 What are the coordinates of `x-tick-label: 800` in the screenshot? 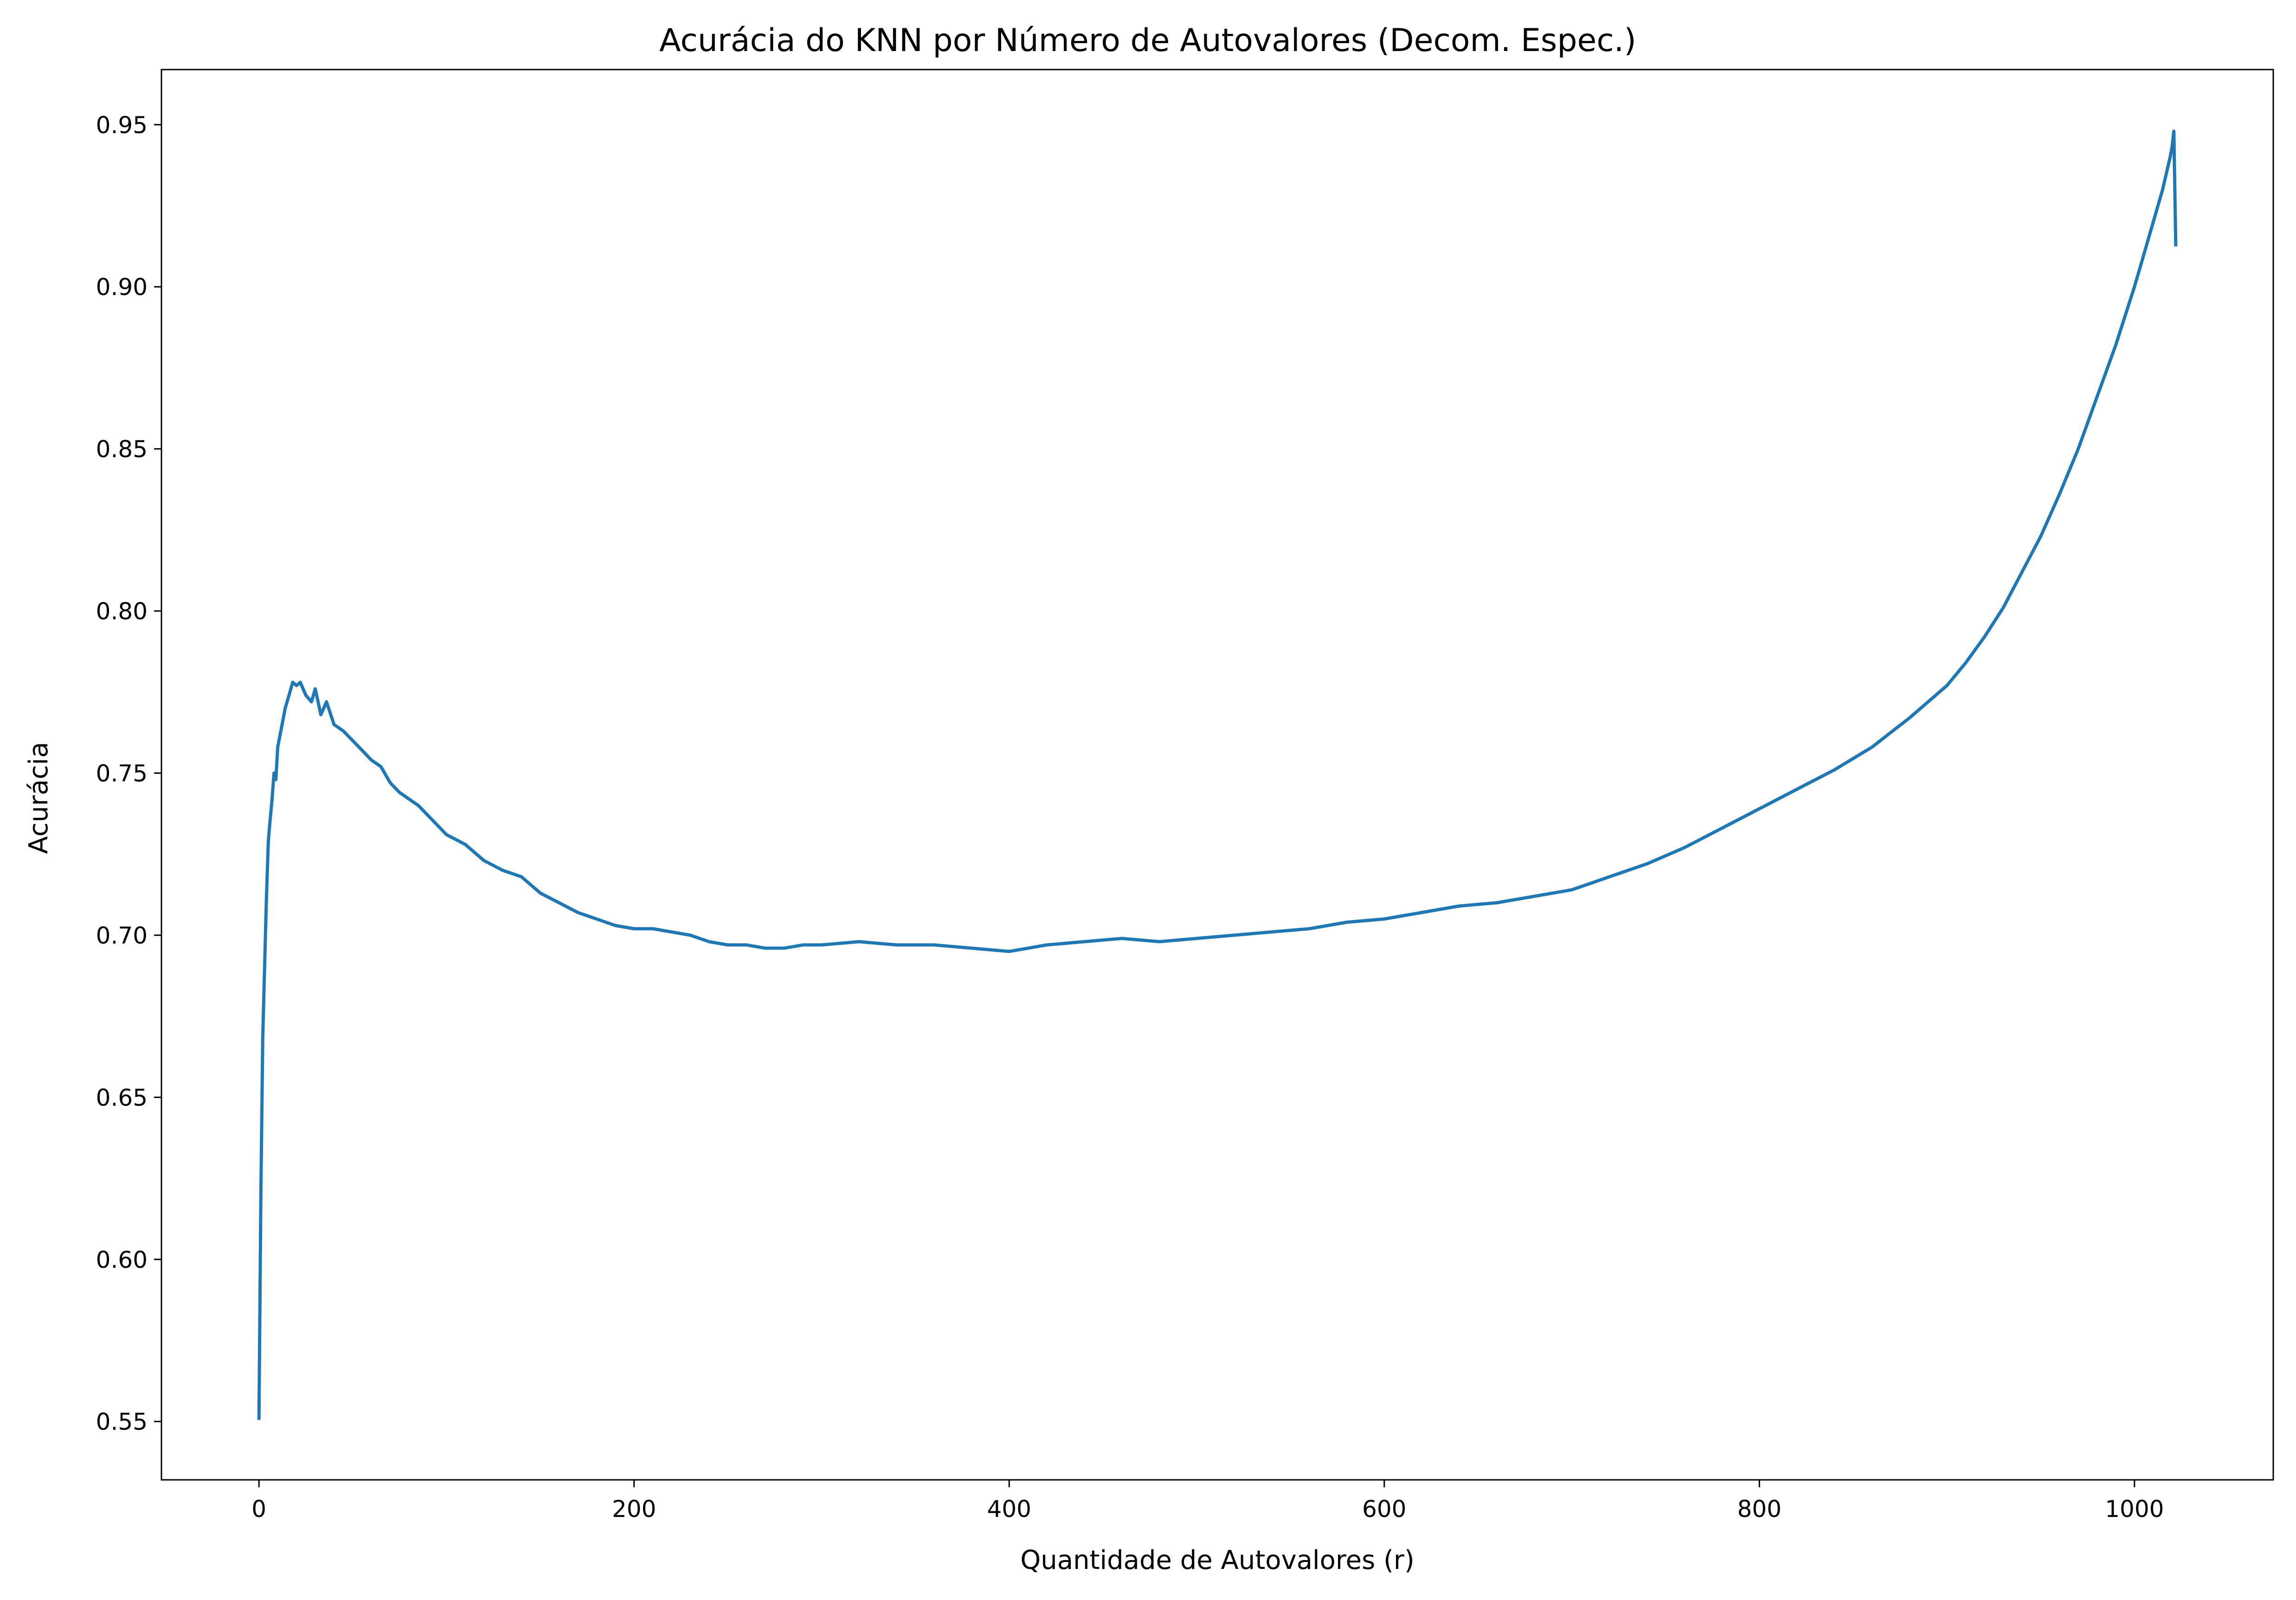 It's located at (1759, 1510).